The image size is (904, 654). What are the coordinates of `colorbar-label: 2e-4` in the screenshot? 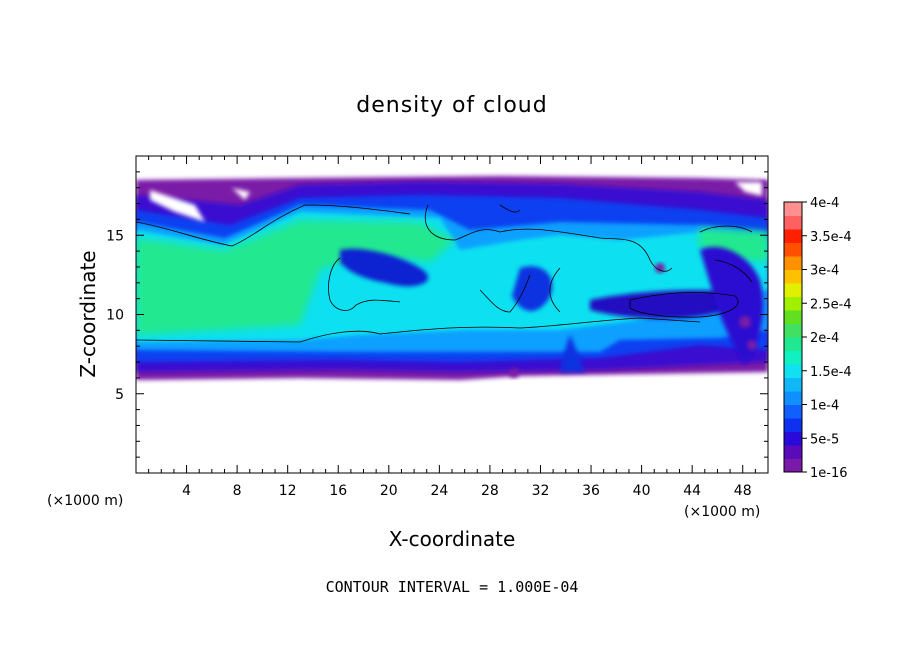 It's located at (824, 338).